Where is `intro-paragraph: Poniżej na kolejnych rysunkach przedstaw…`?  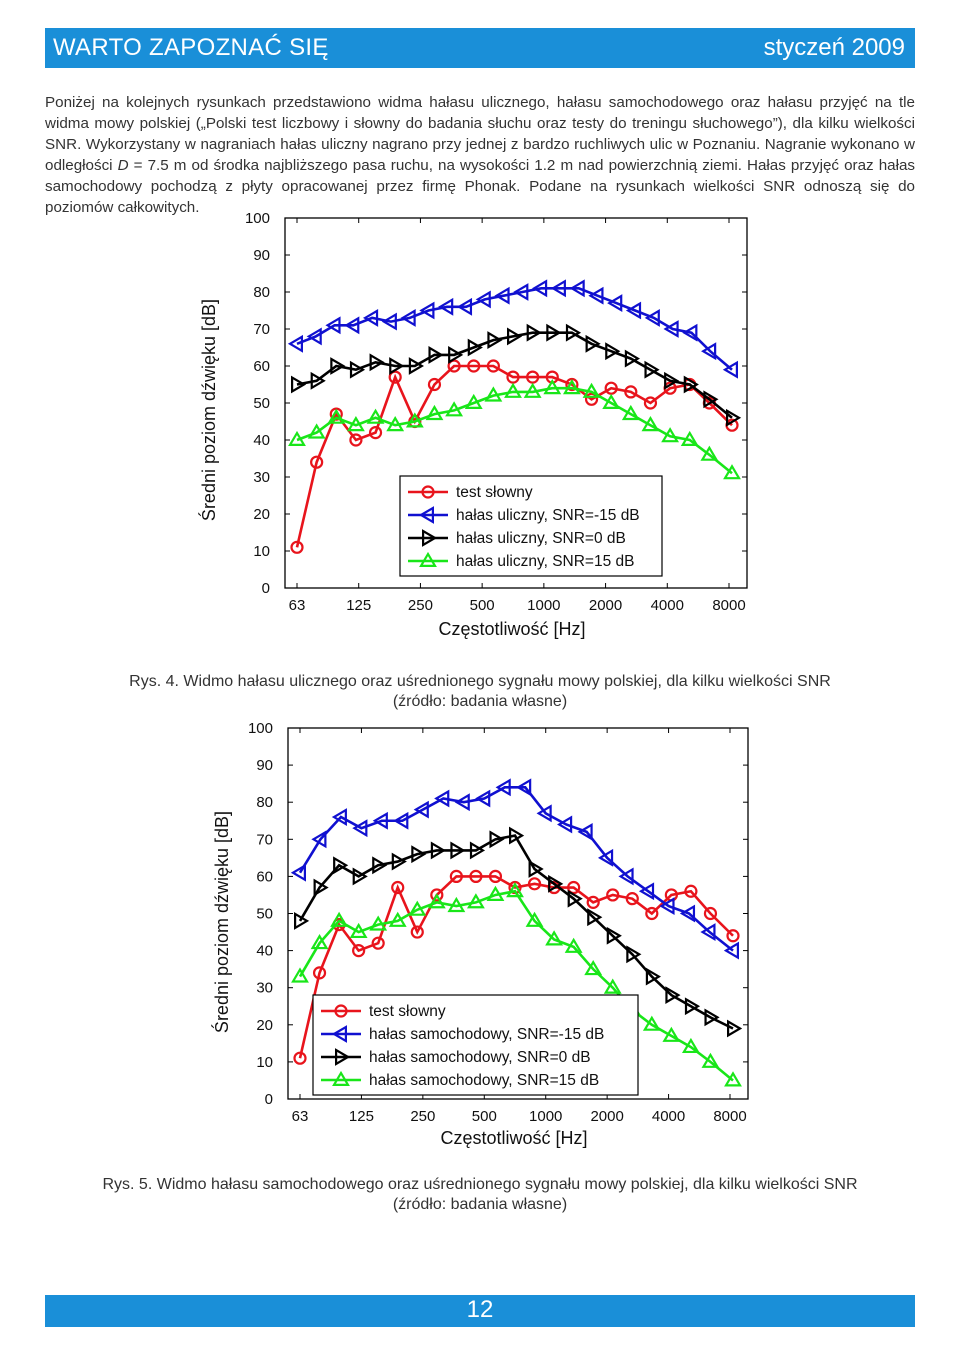
intro-paragraph: Poniżej na kolejnych rysunkach przedstaw… is located at coordinates (480, 155).